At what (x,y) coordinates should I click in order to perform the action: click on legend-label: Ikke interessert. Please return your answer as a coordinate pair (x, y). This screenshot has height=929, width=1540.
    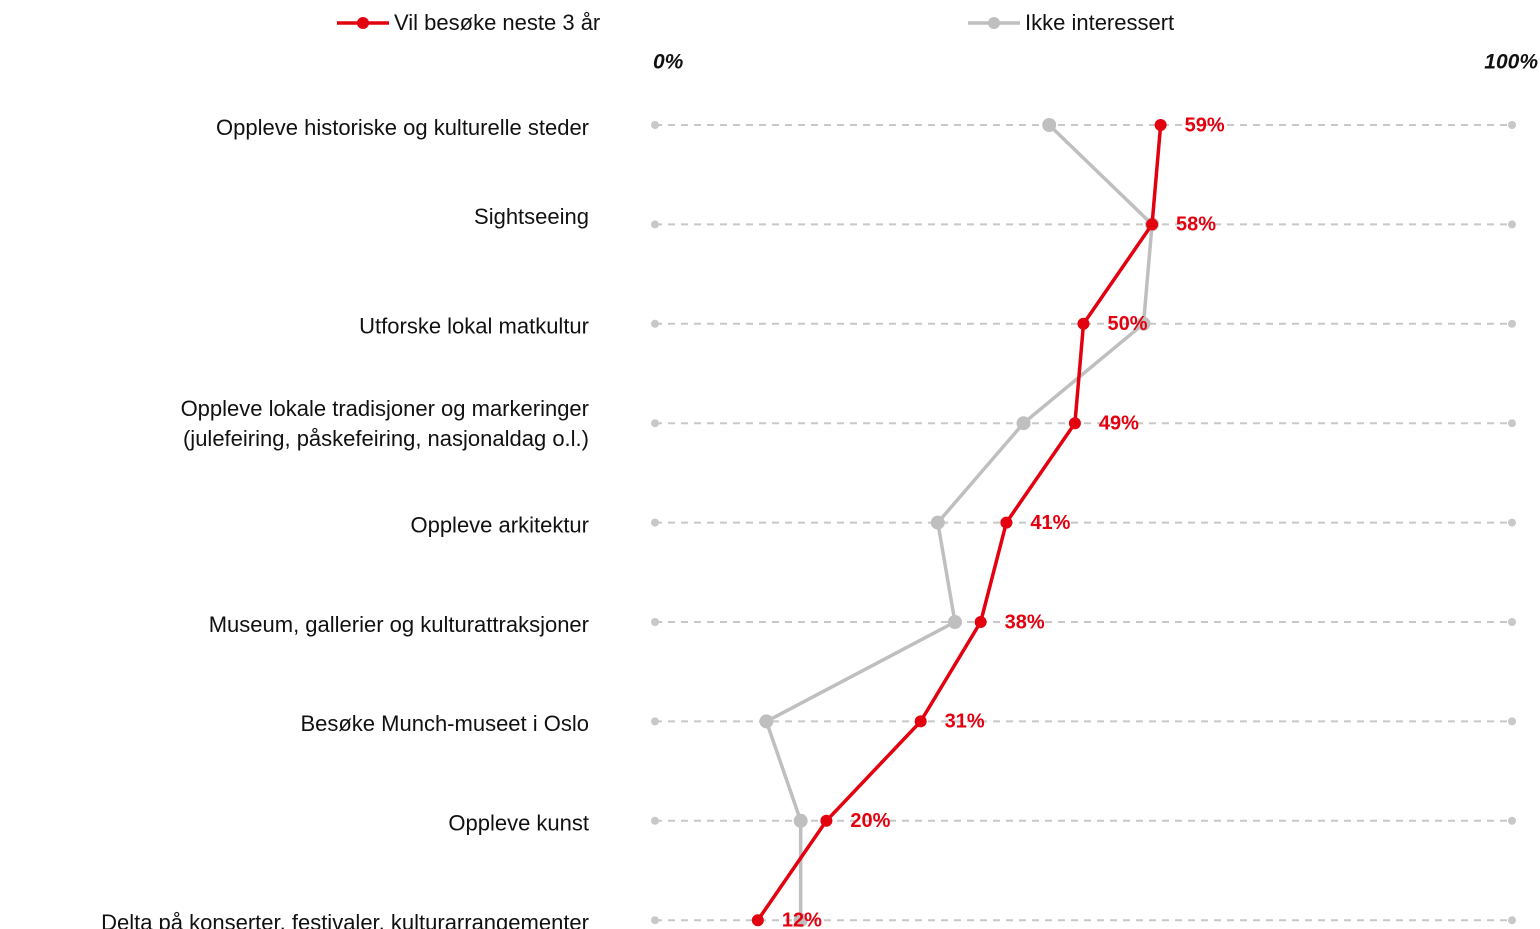
    Looking at the image, I should click on (1099, 22).